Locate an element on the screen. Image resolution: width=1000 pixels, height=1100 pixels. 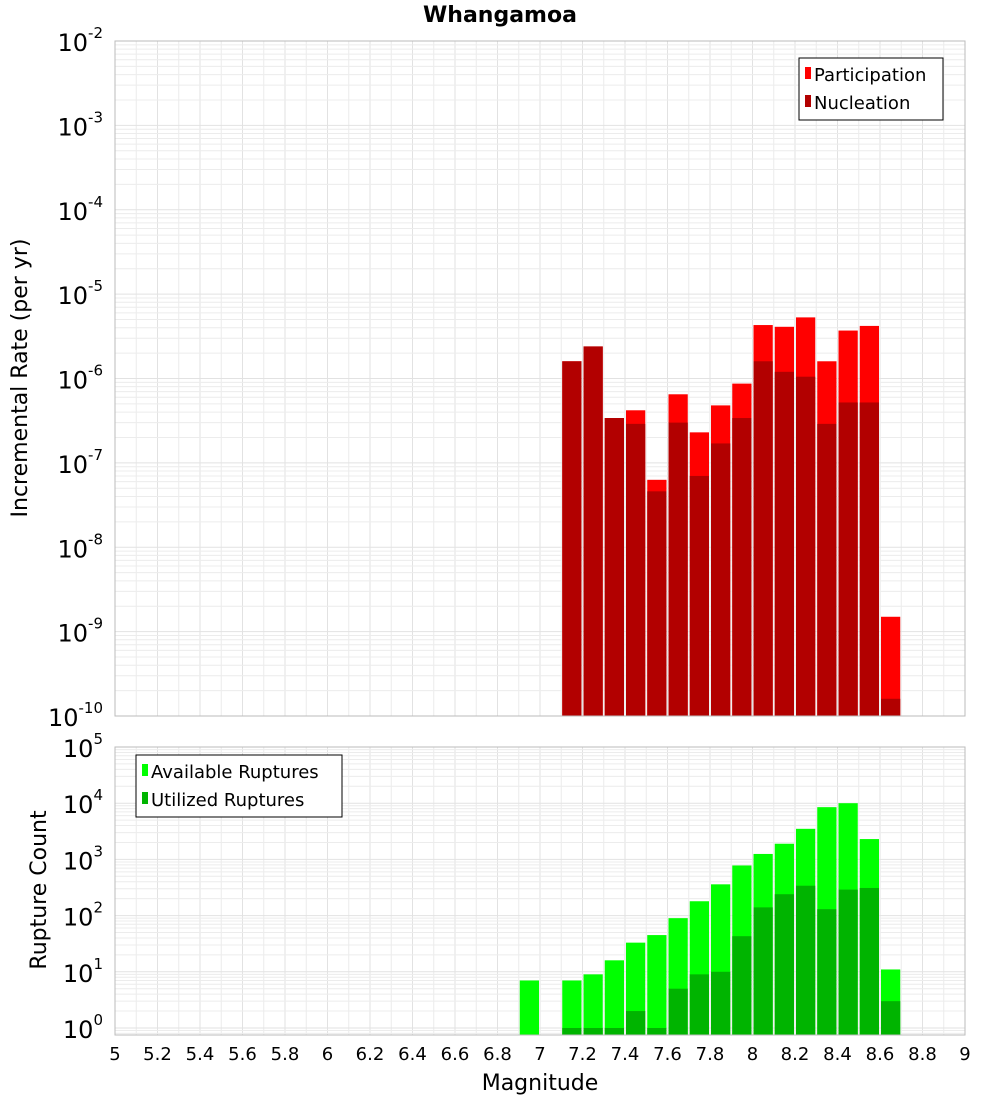
x-tick-label: 9 is located at coordinates (964, 1054).